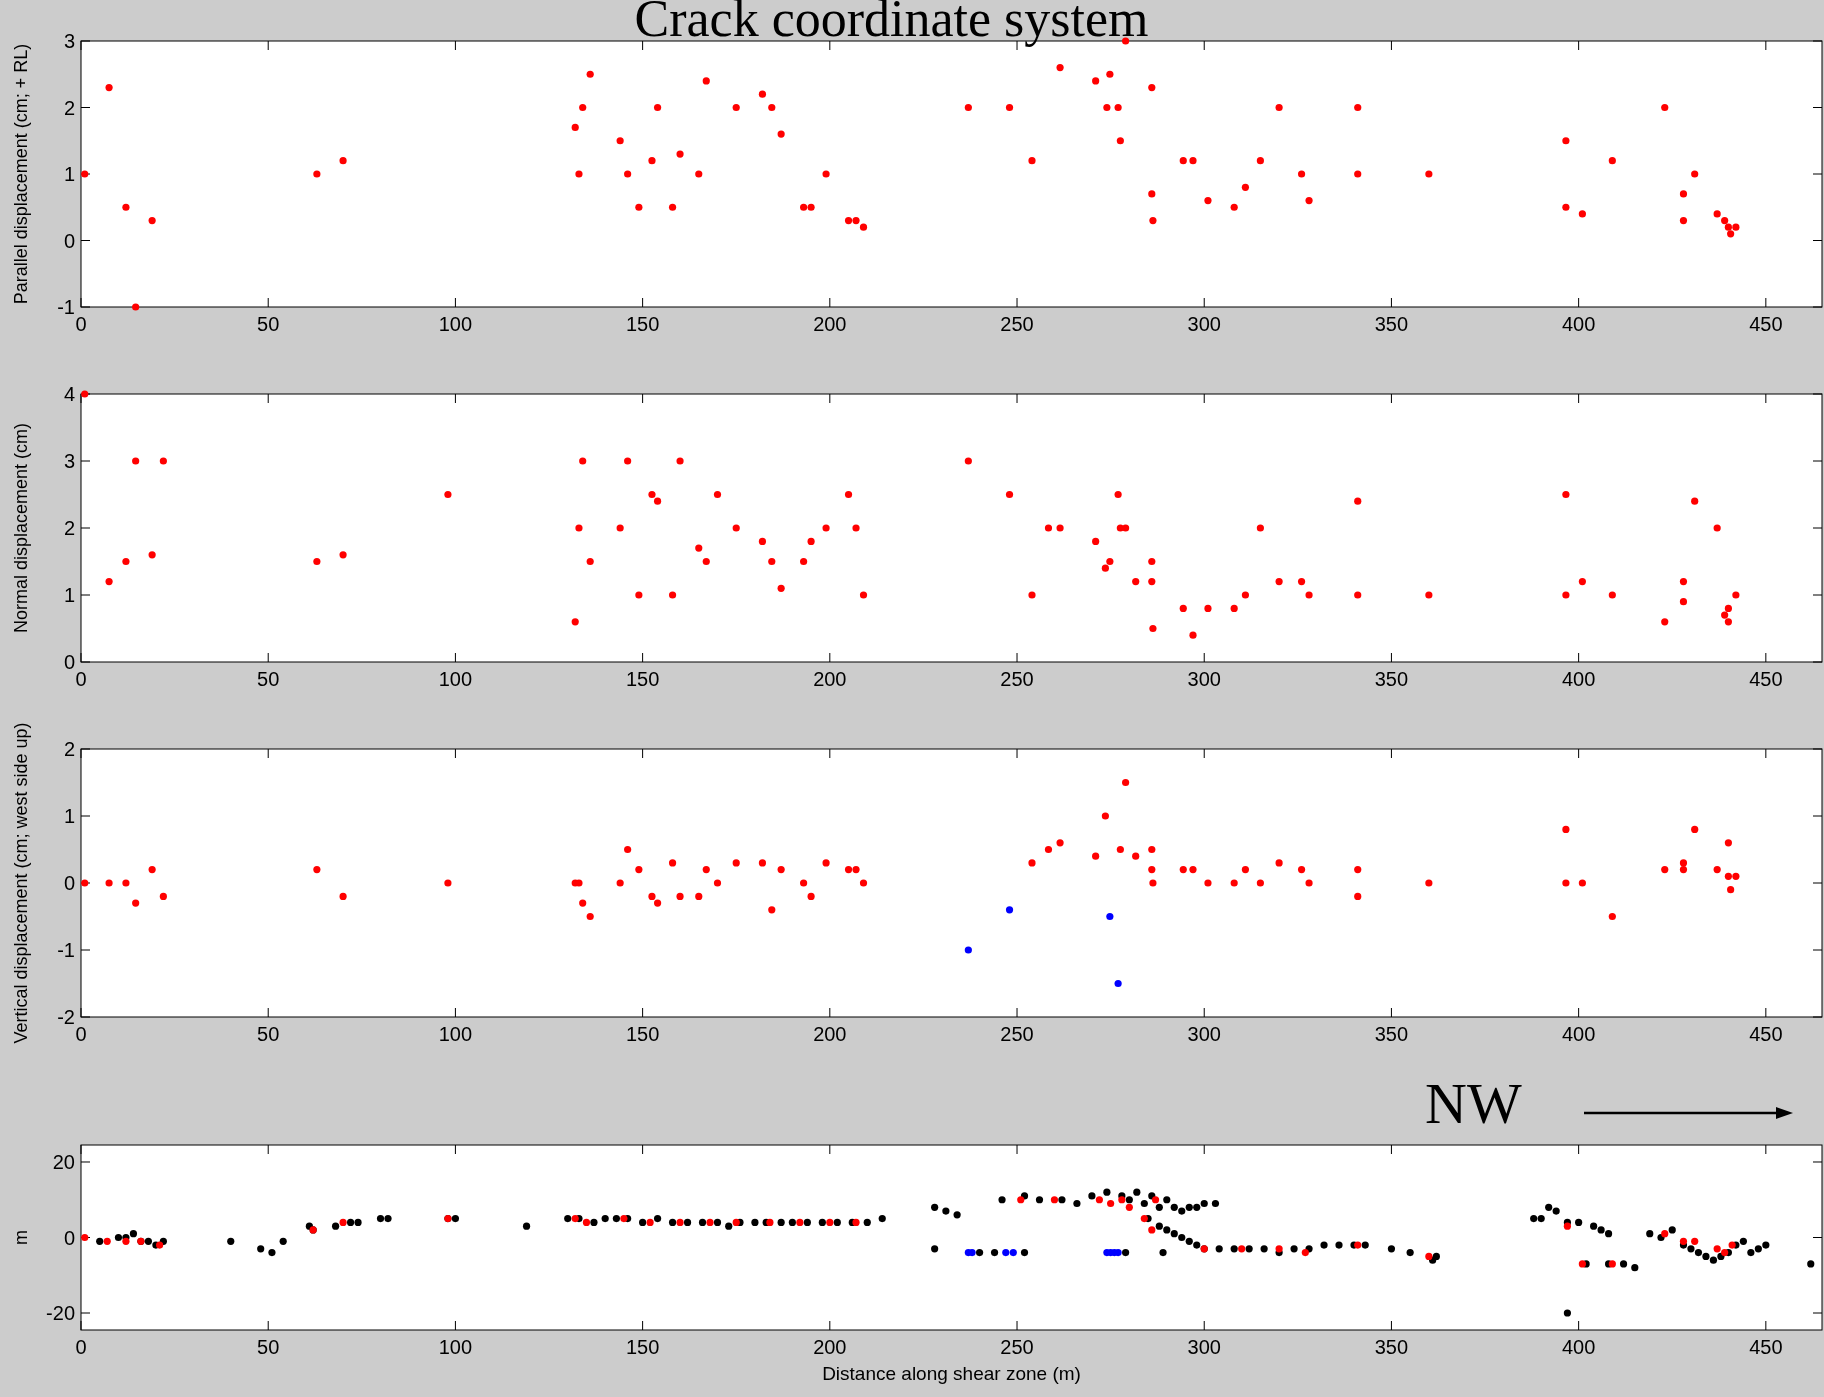 The height and width of the screenshot is (1397, 1824). What do you see at coordinates (21, 883) in the screenshot?
I see `y-axis-title: Vertical displacement (cm; west side up)` at bounding box center [21, 883].